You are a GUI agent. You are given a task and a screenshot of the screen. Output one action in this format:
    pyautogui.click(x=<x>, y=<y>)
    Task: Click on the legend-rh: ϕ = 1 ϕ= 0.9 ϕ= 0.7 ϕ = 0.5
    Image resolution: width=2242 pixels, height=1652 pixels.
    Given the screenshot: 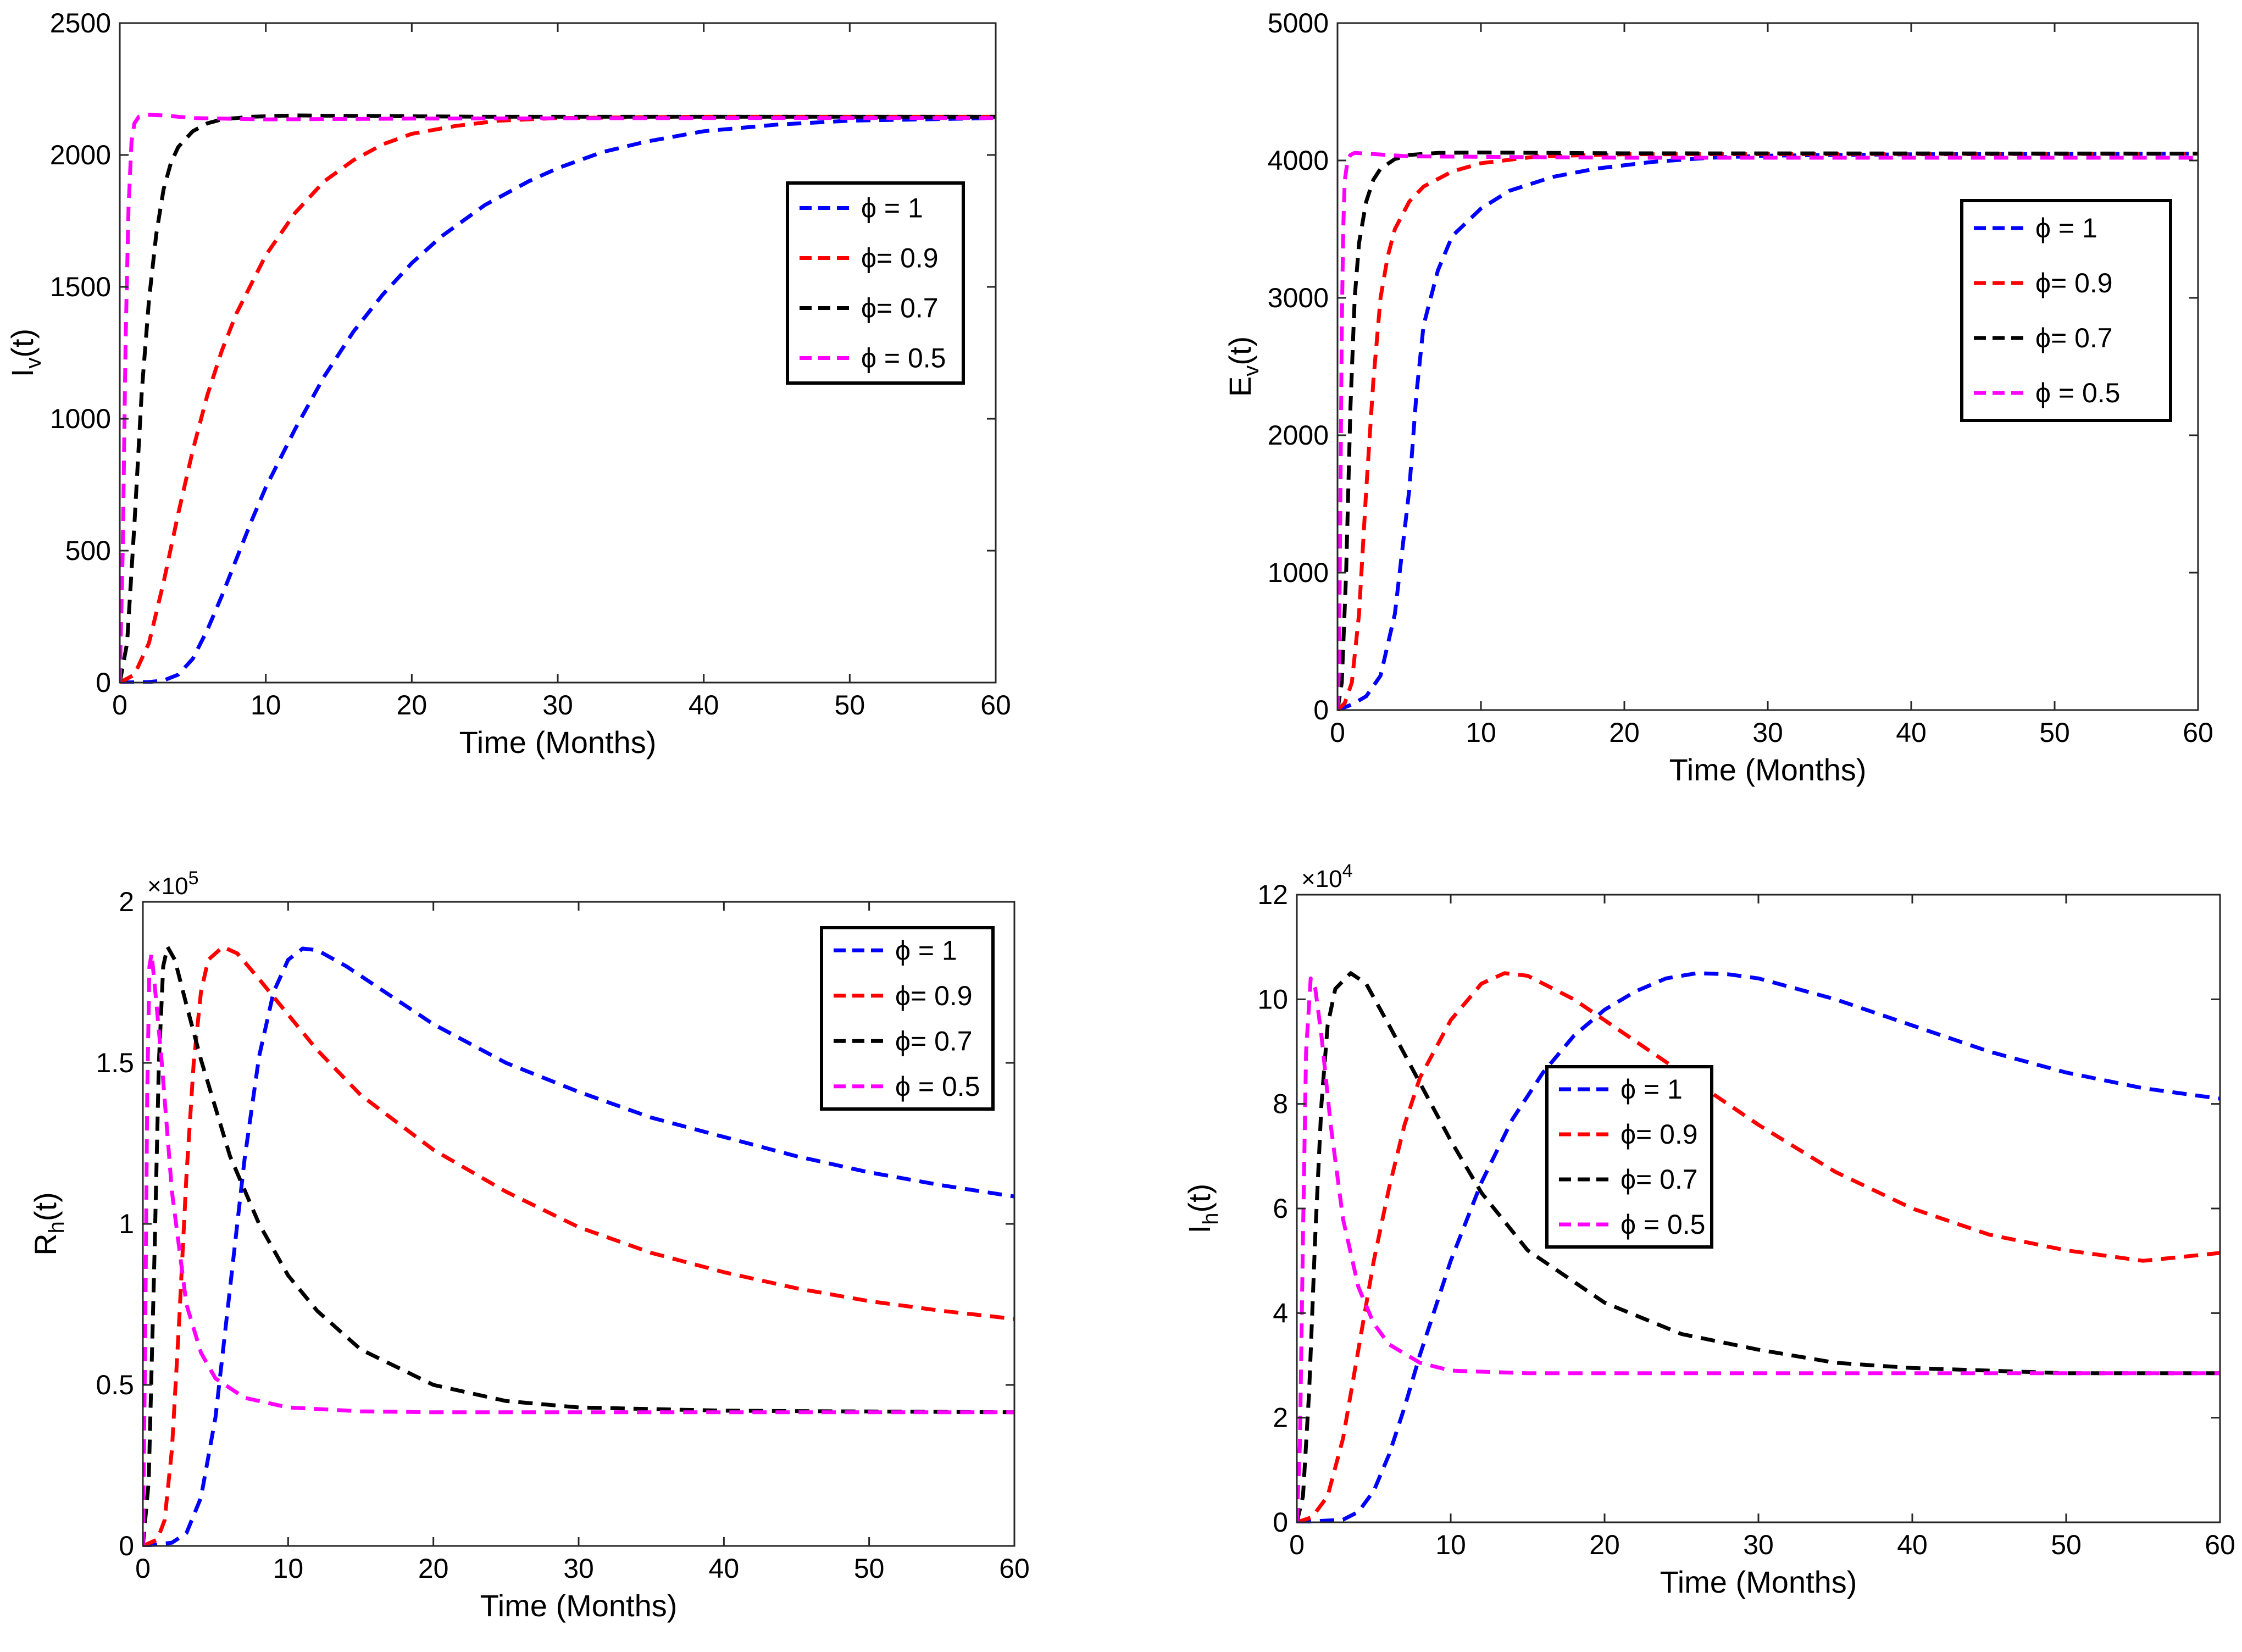 What is the action you would take?
    pyautogui.click(x=907, y=1018)
    